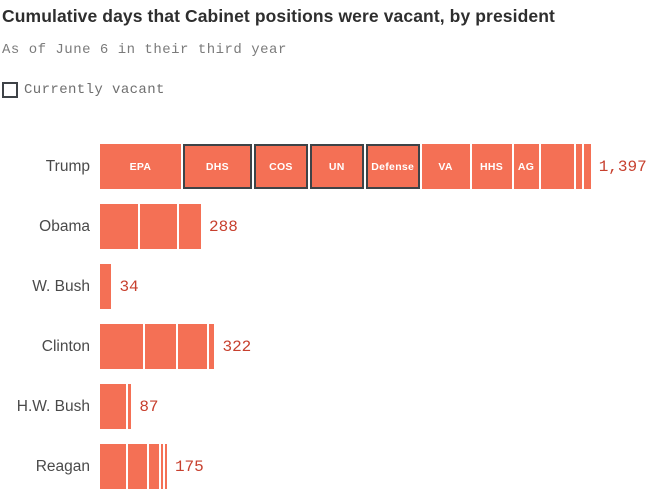 This screenshot has width=656, height=501. I want to click on bar-segment-label: Defense, so click(393, 166).